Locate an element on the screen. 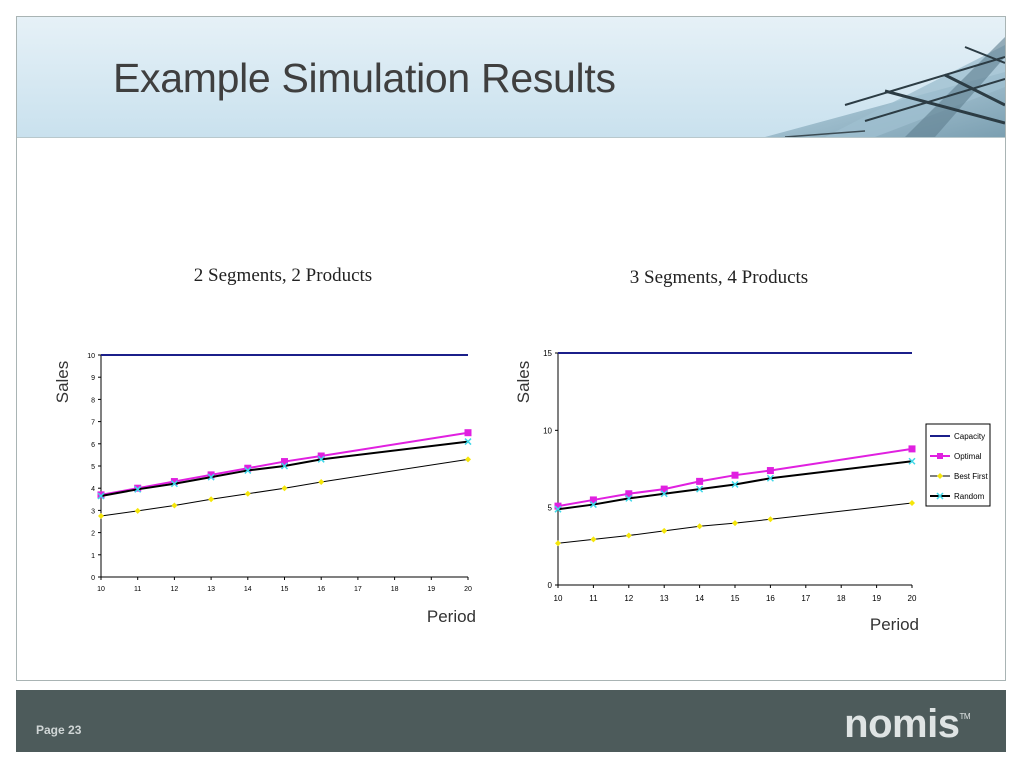 The height and width of the screenshot is (768, 1024). chart-1-ylabel: Sales is located at coordinates (62, 382).